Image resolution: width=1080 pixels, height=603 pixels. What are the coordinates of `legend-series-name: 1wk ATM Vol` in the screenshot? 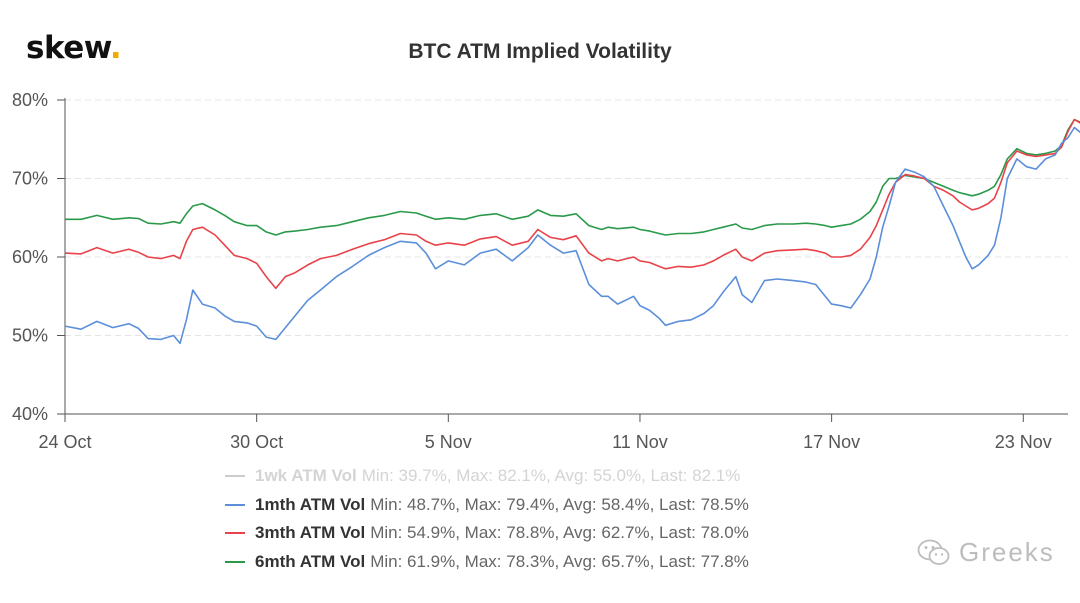 It's located at (306, 475).